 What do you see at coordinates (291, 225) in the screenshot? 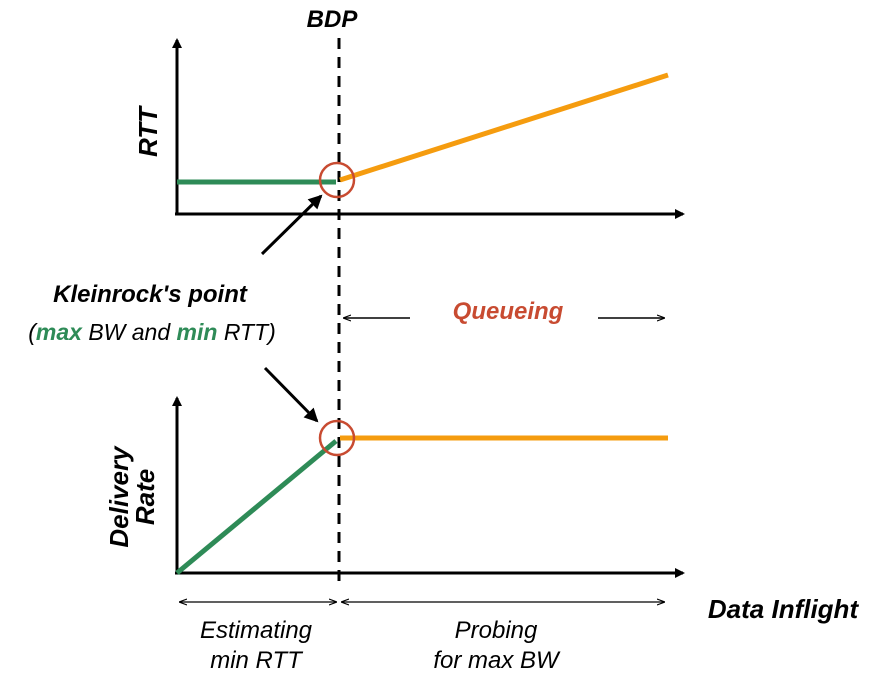
I see `kleinrock-arrow-up` at bounding box center [291, 225].